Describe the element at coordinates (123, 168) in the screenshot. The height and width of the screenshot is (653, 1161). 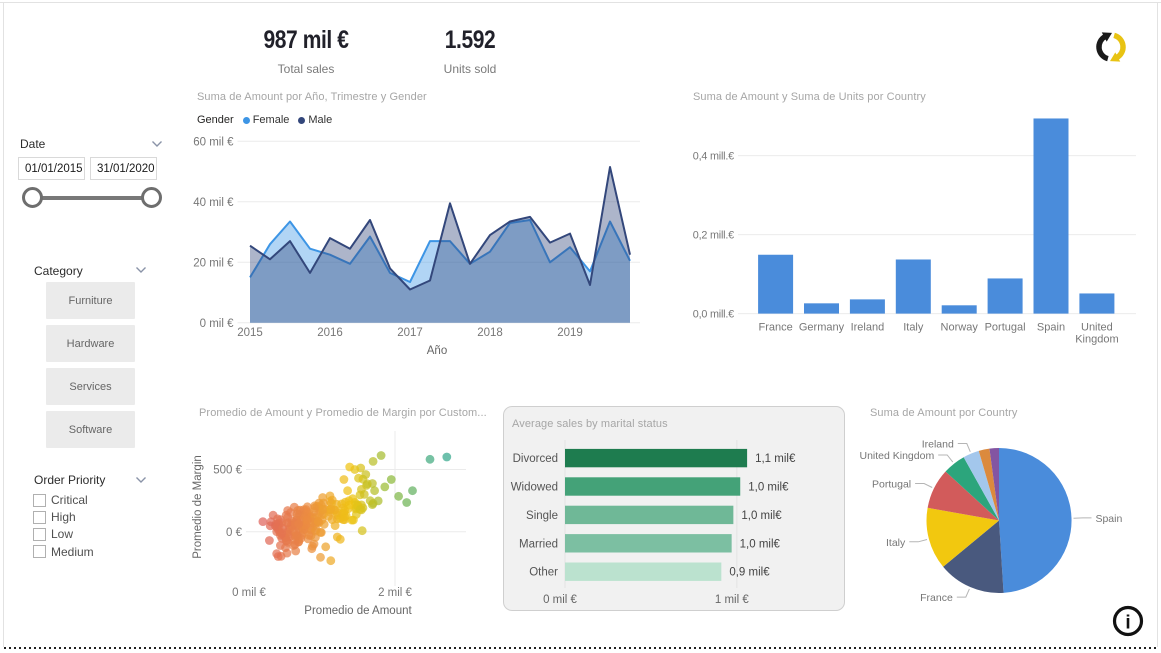
I see `date-end-input` at that location.